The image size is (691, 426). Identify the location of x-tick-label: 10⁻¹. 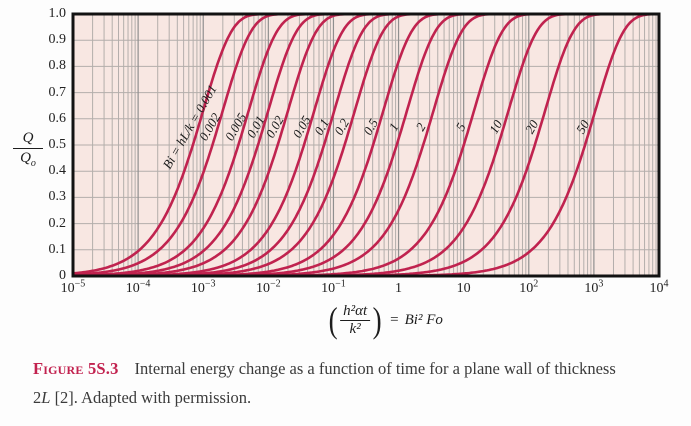
(333, 287).